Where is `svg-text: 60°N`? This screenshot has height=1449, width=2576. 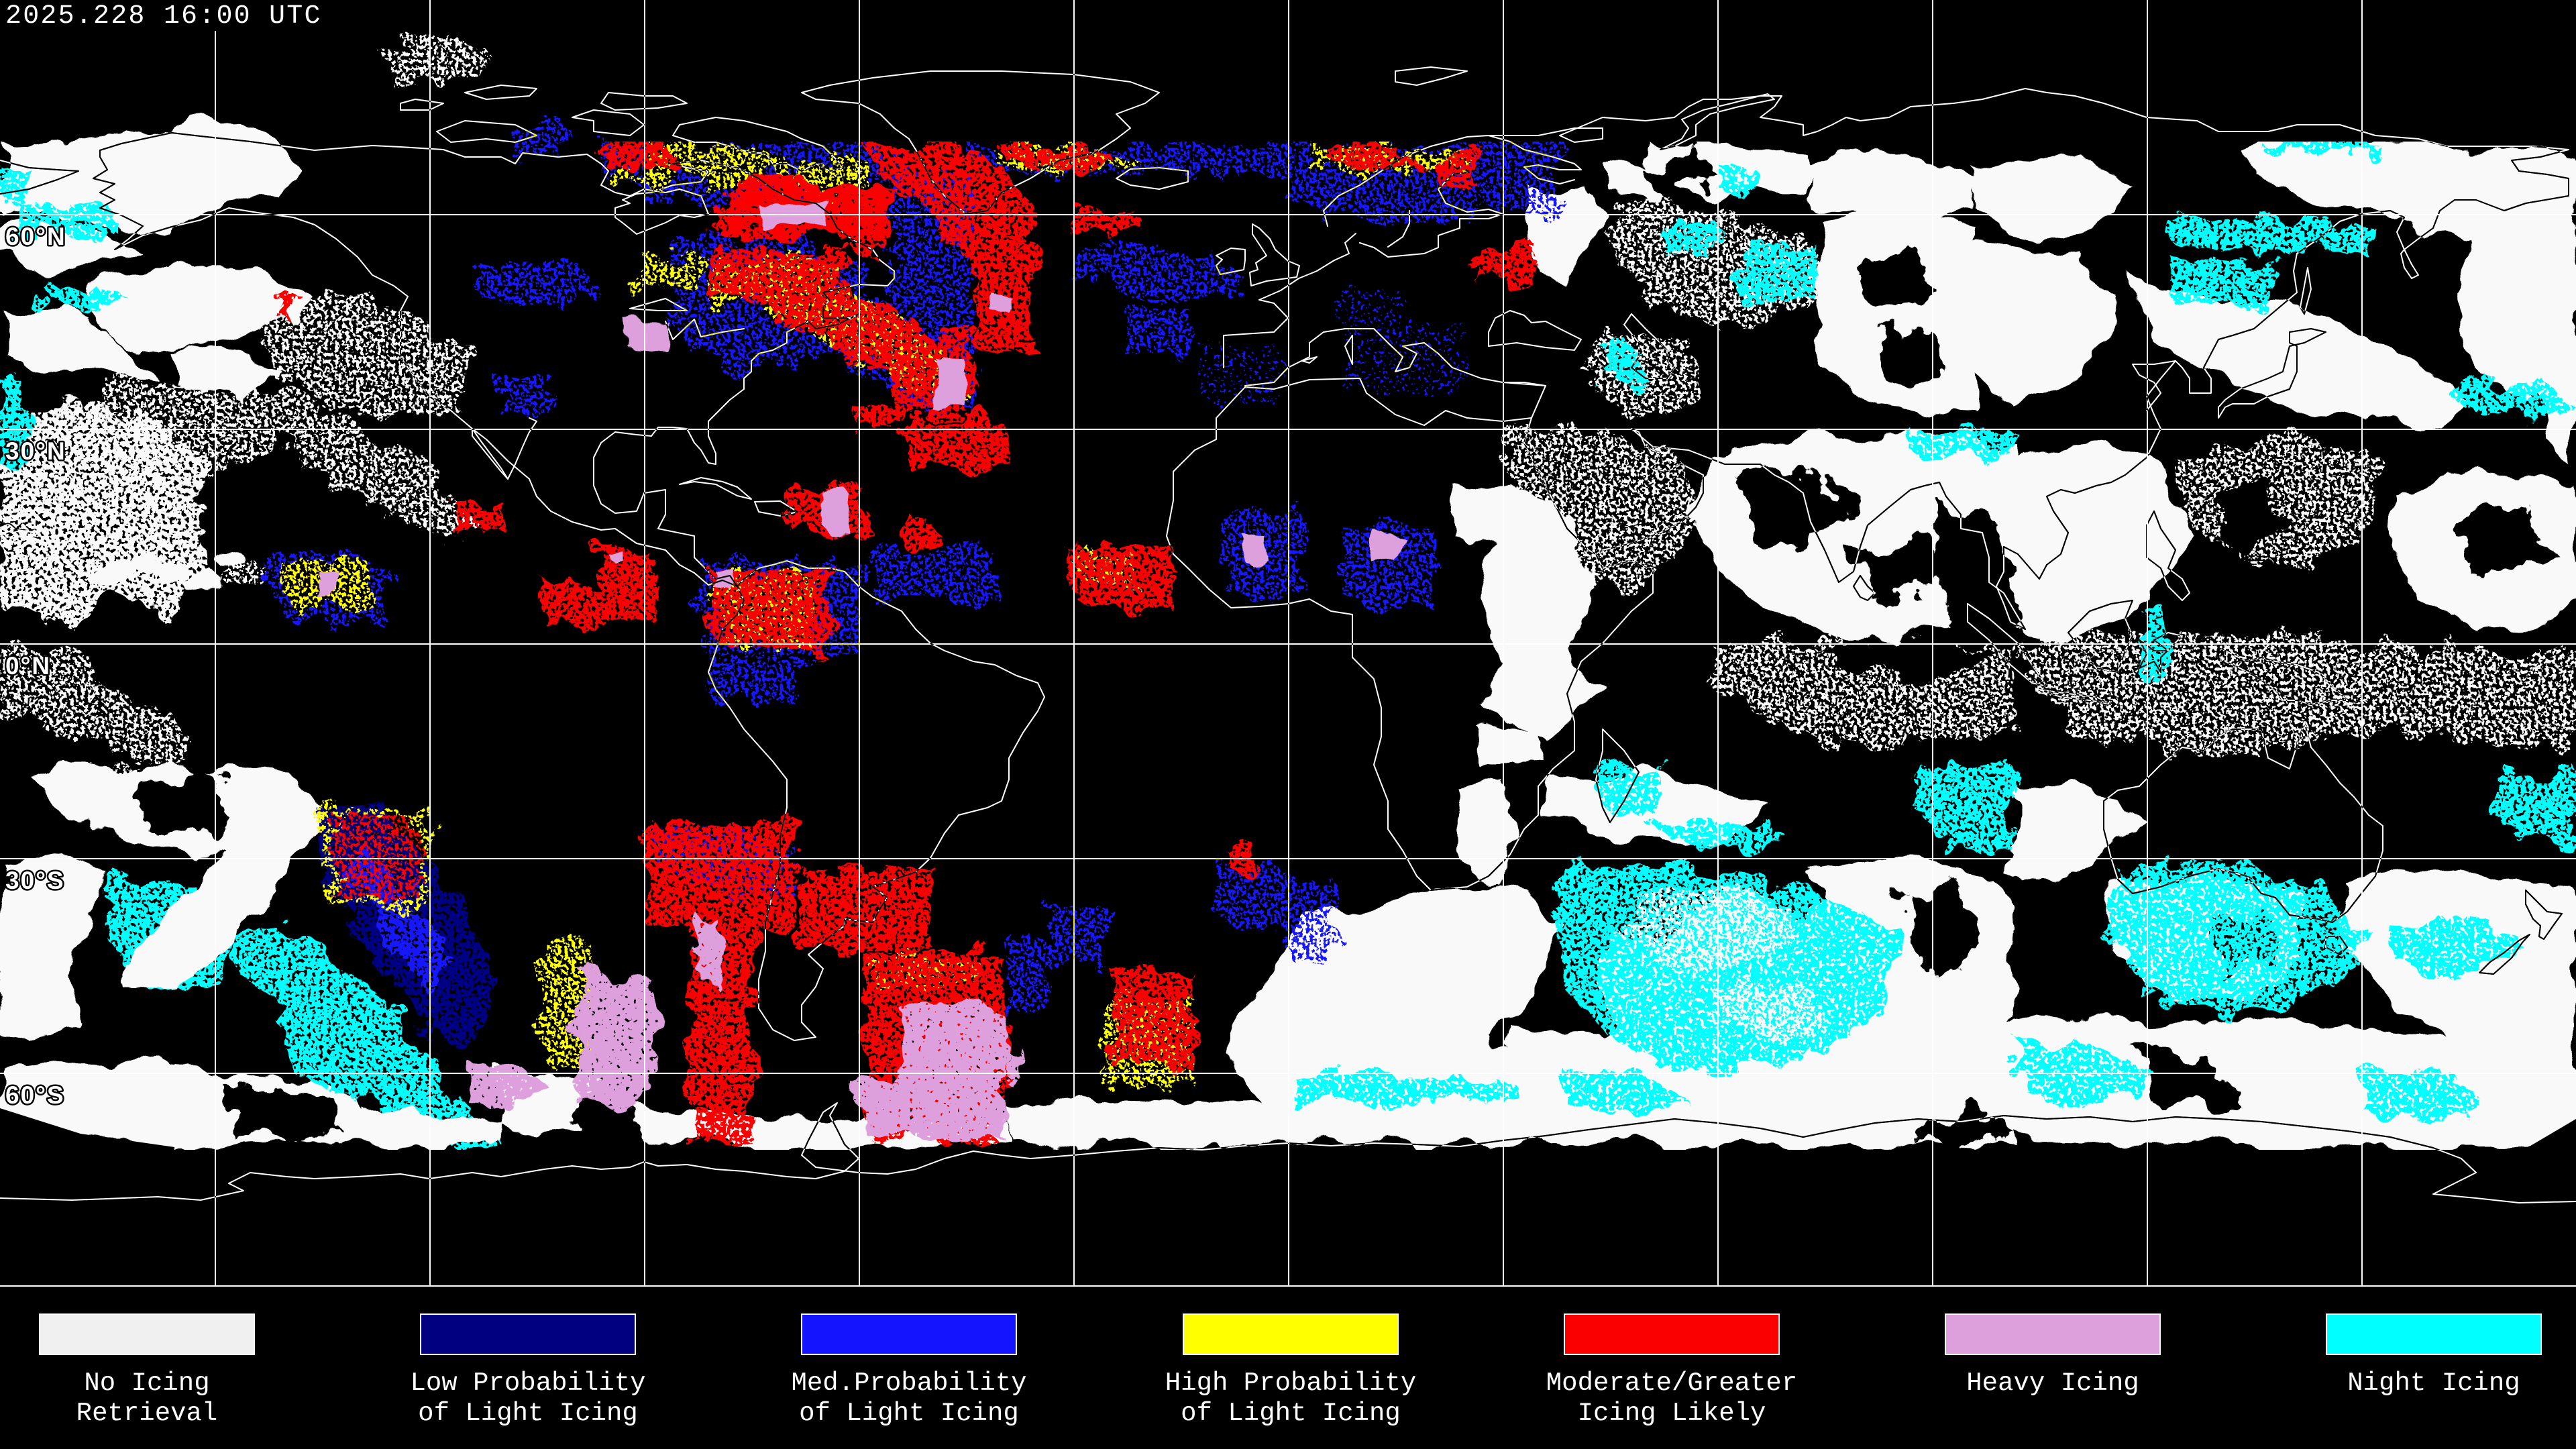
svg-text: 60°N is located at coordinates (35, 236).